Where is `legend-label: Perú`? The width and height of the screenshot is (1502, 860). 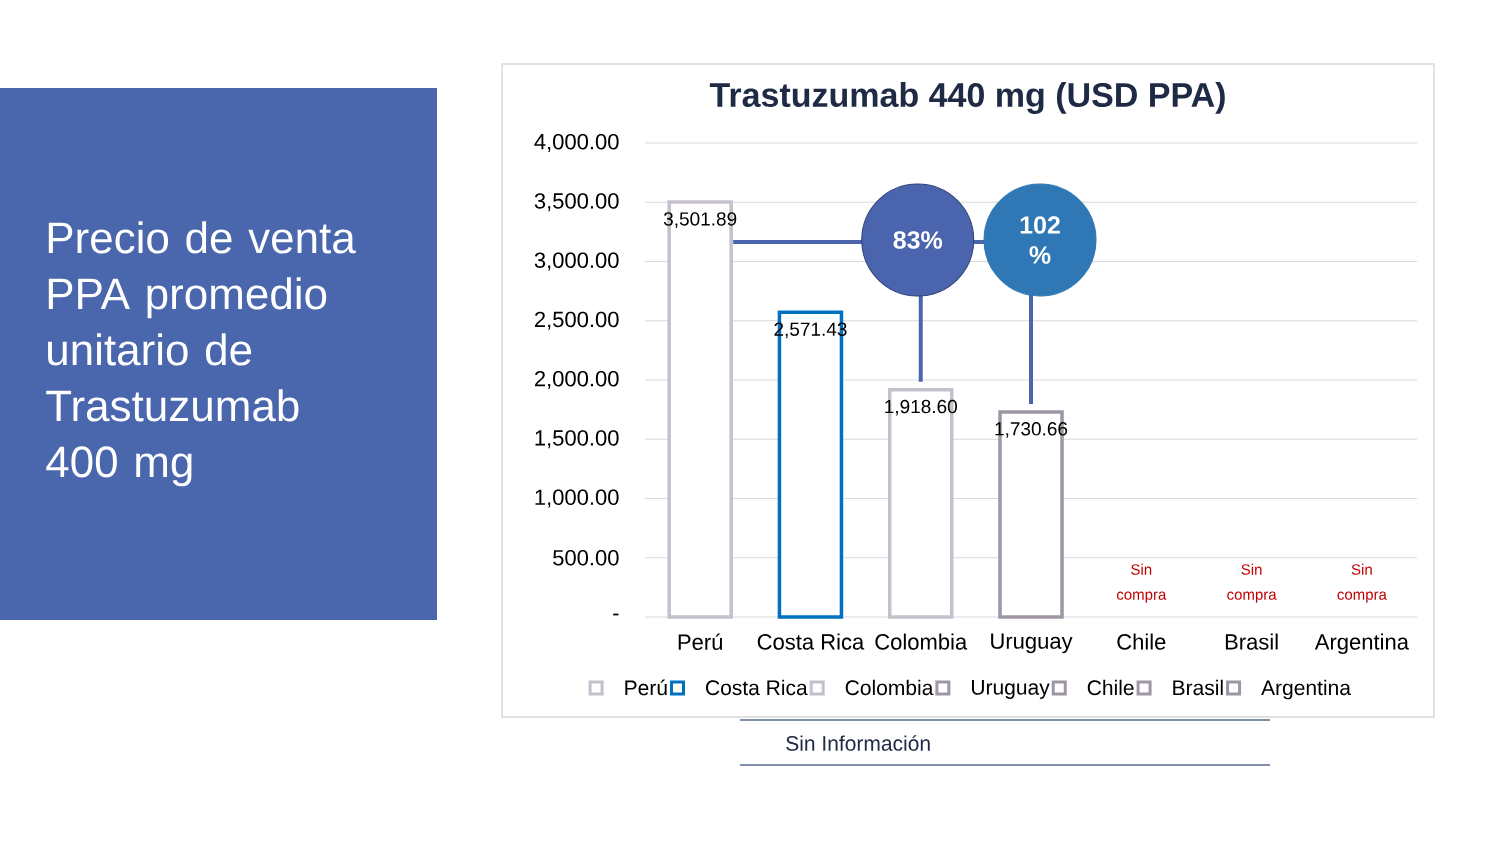 legend-label: Perú is located at coordinates (646, 687).